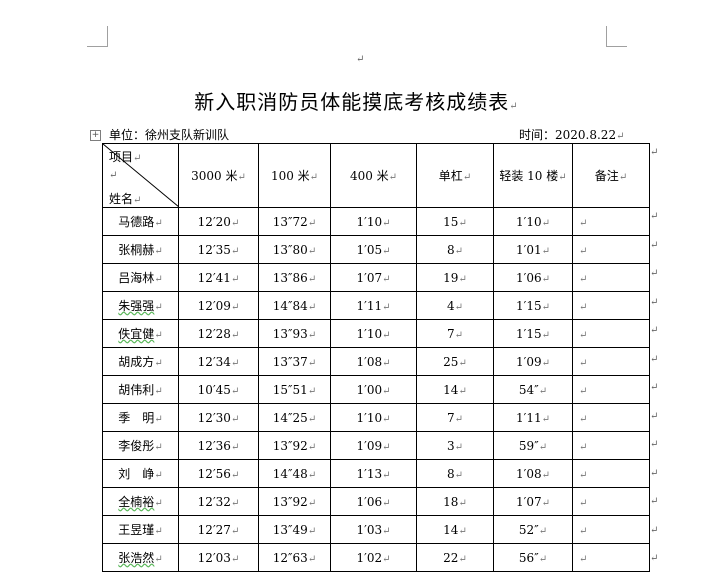  What do you see at coordinates (294, 361) in the screenshot?
I see `cell-100m: 13″37↵` at bounding box center [294, 361].